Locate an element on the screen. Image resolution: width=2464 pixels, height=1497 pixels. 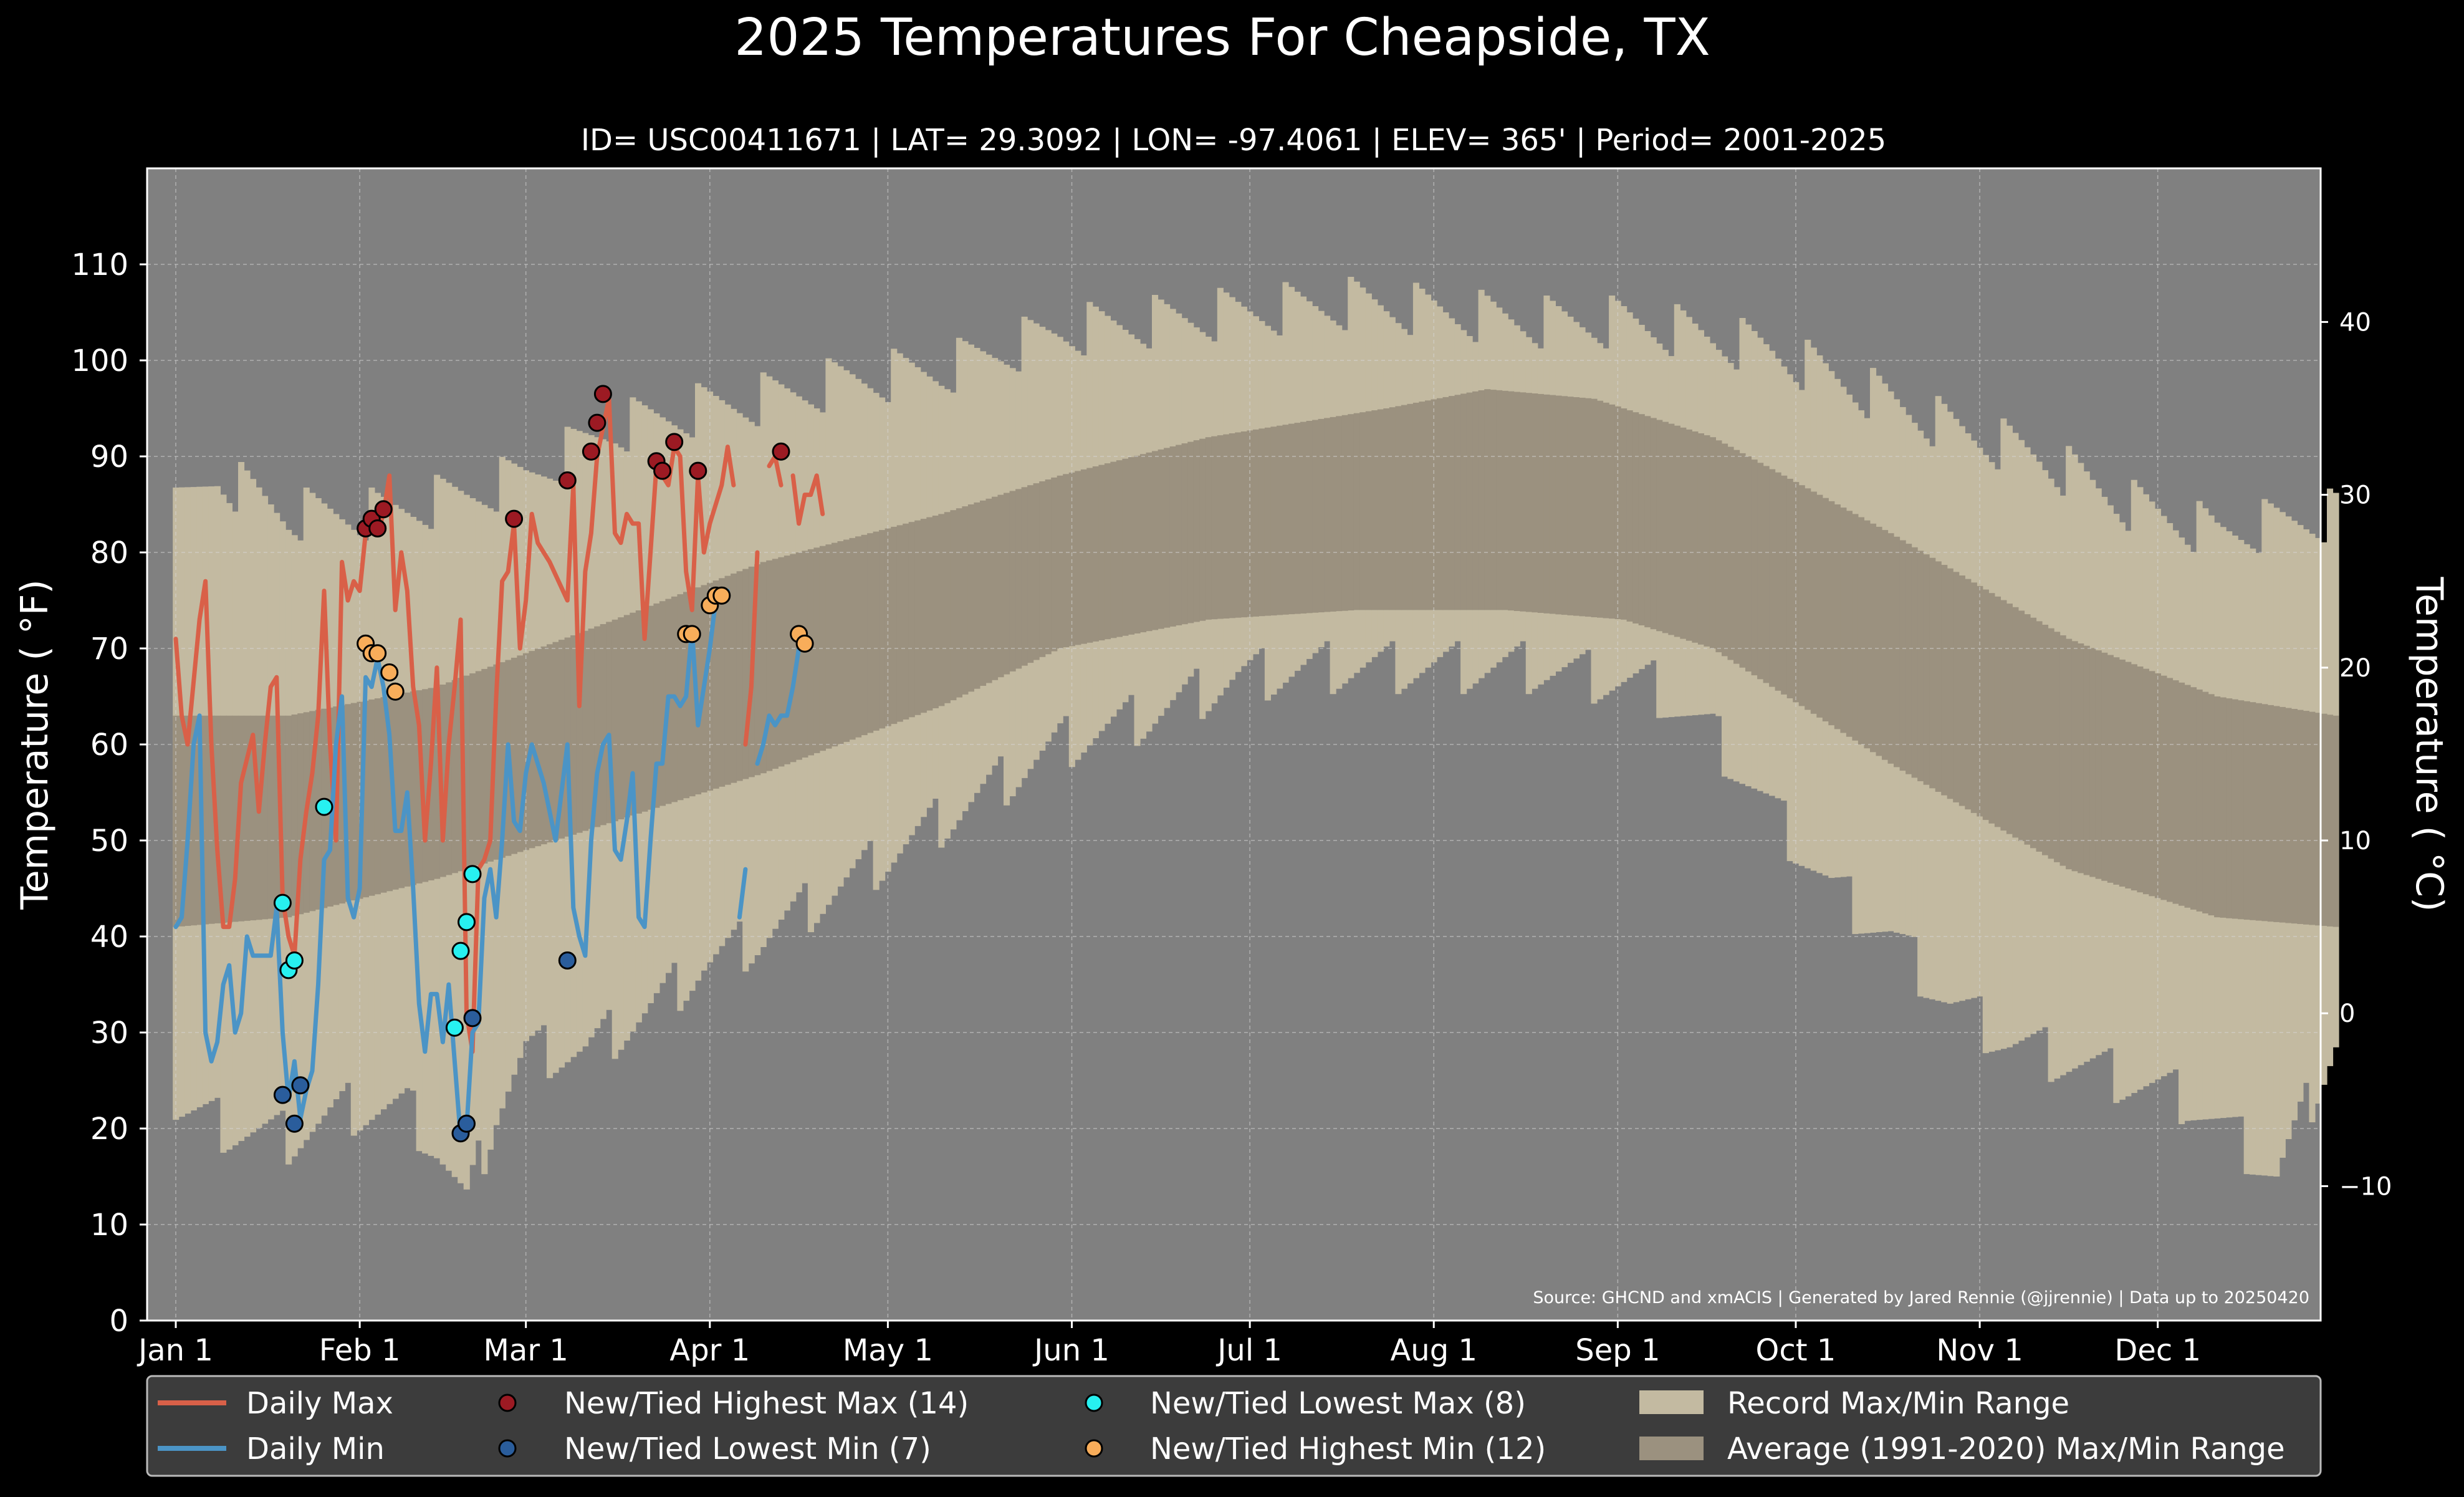
highest-min-marker is located at coordinates (396, 691).